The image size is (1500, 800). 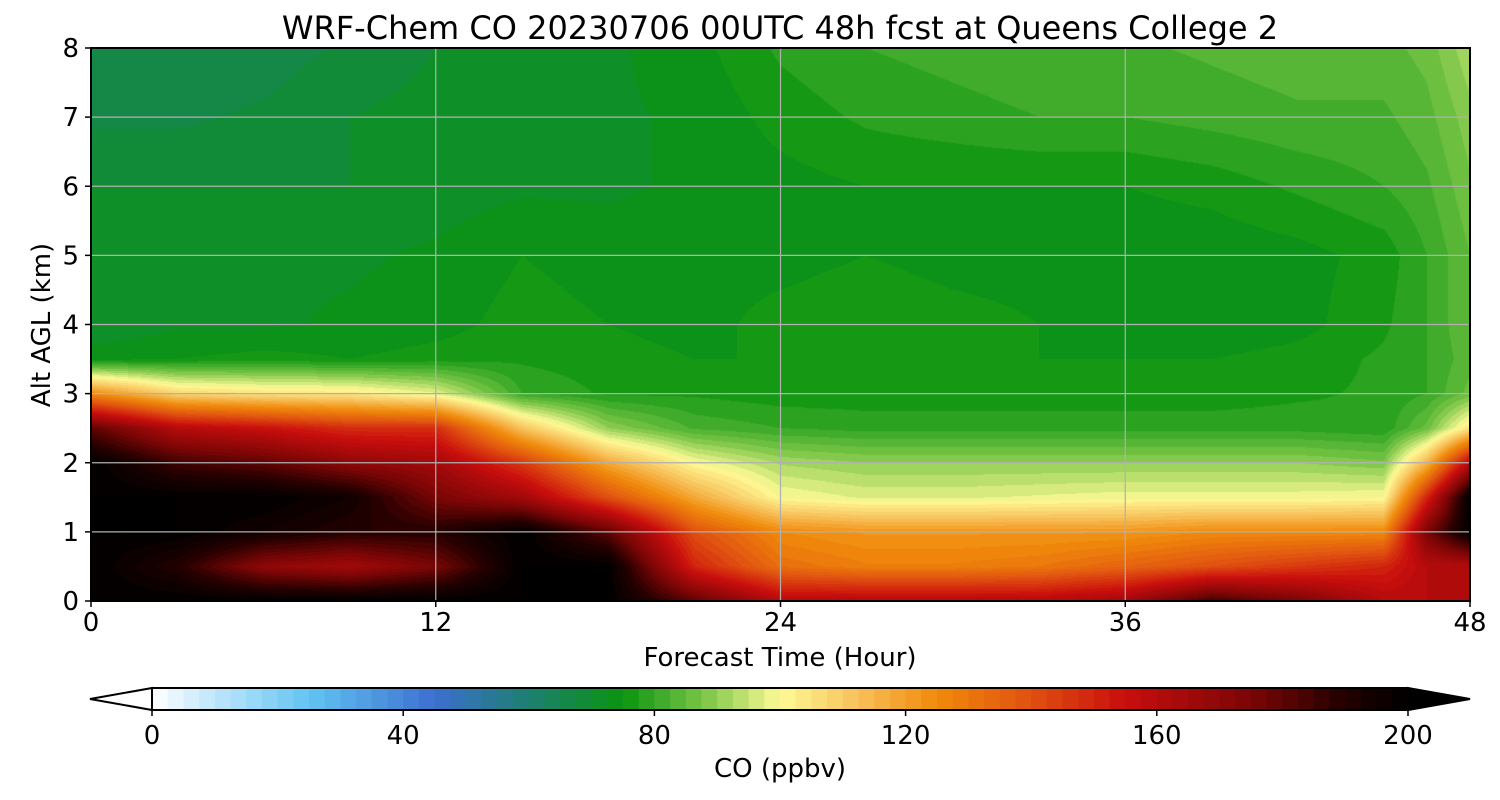 I want to click on y-tick-label: 0, so click(x=70, y=602).